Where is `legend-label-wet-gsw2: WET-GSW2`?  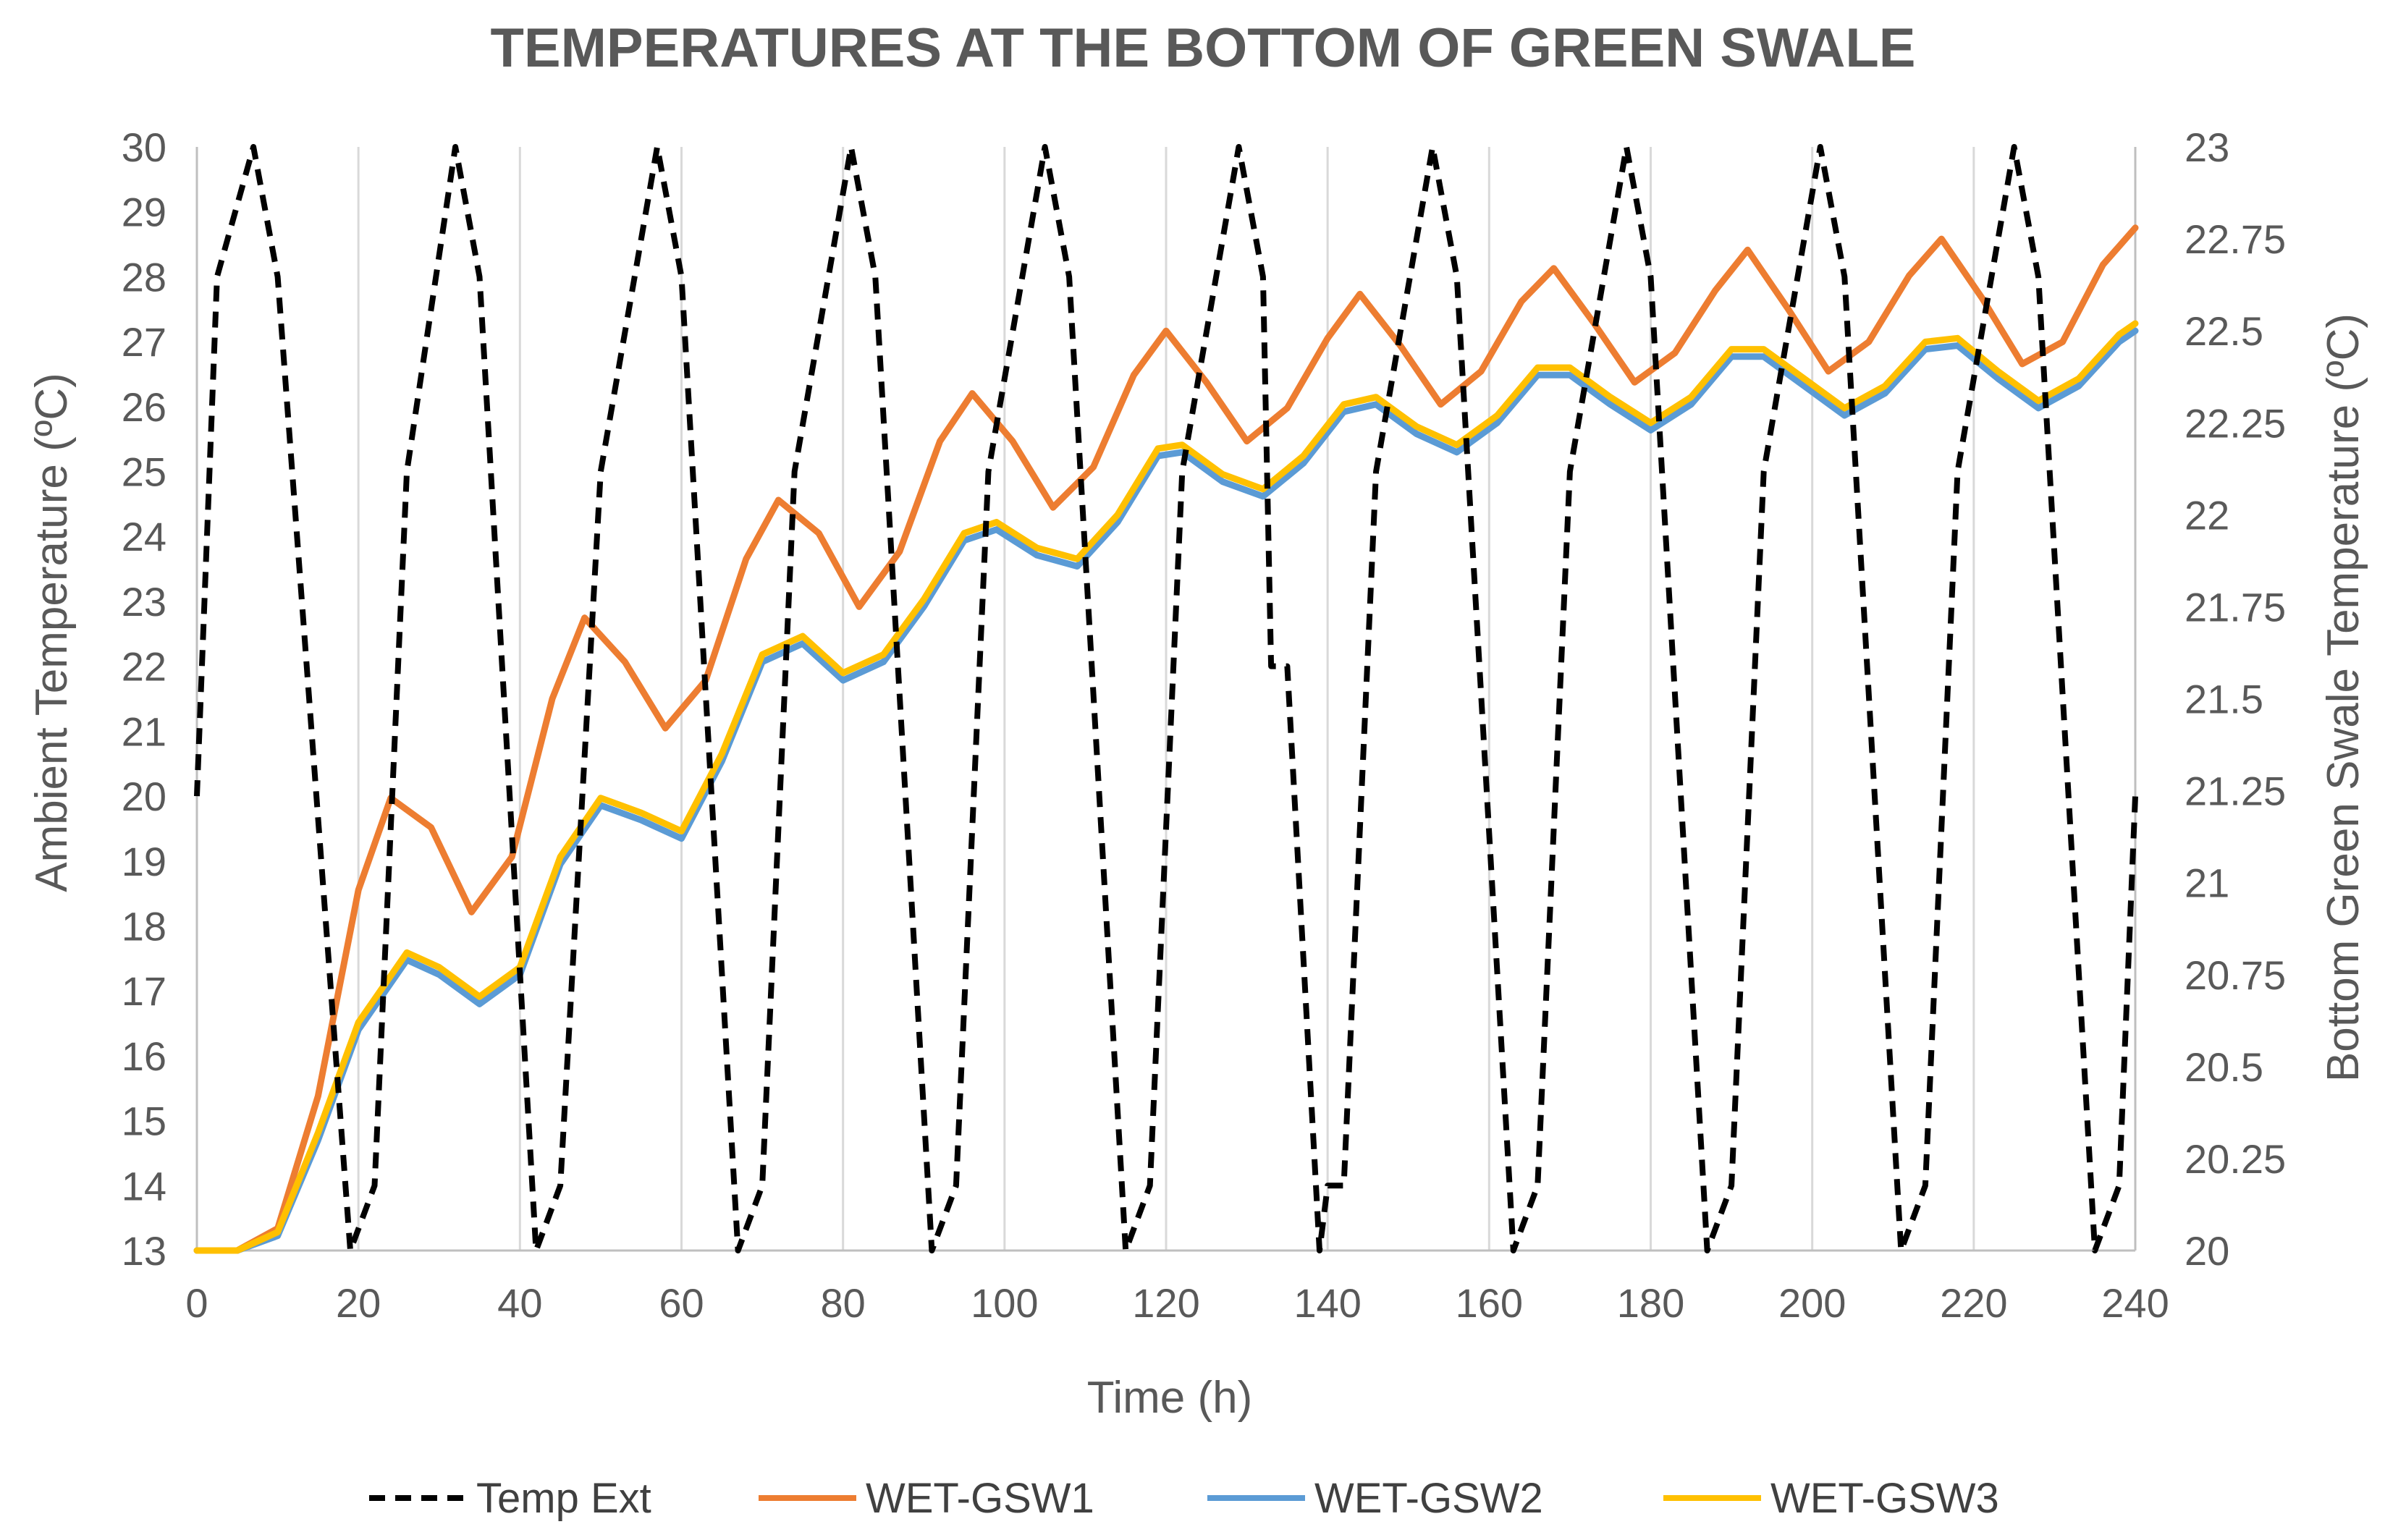
legend-label-wet-gsw2: WET-GSW2 is located at coordinates (1428, 1498).